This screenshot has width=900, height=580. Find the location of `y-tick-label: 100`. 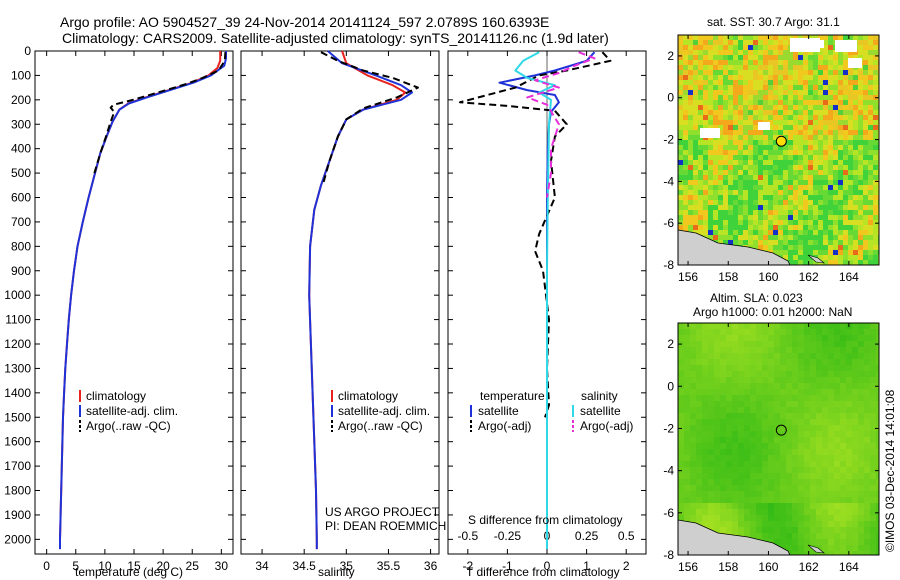

y-tick-label: 100 is located at coordinates (21, 75).